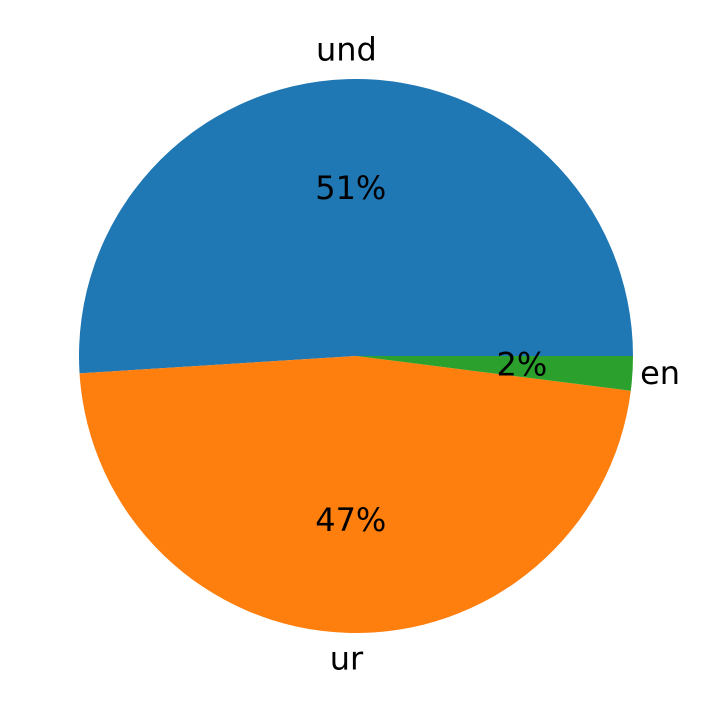  I want to click on percent-label: 51%, so click(350, 188).